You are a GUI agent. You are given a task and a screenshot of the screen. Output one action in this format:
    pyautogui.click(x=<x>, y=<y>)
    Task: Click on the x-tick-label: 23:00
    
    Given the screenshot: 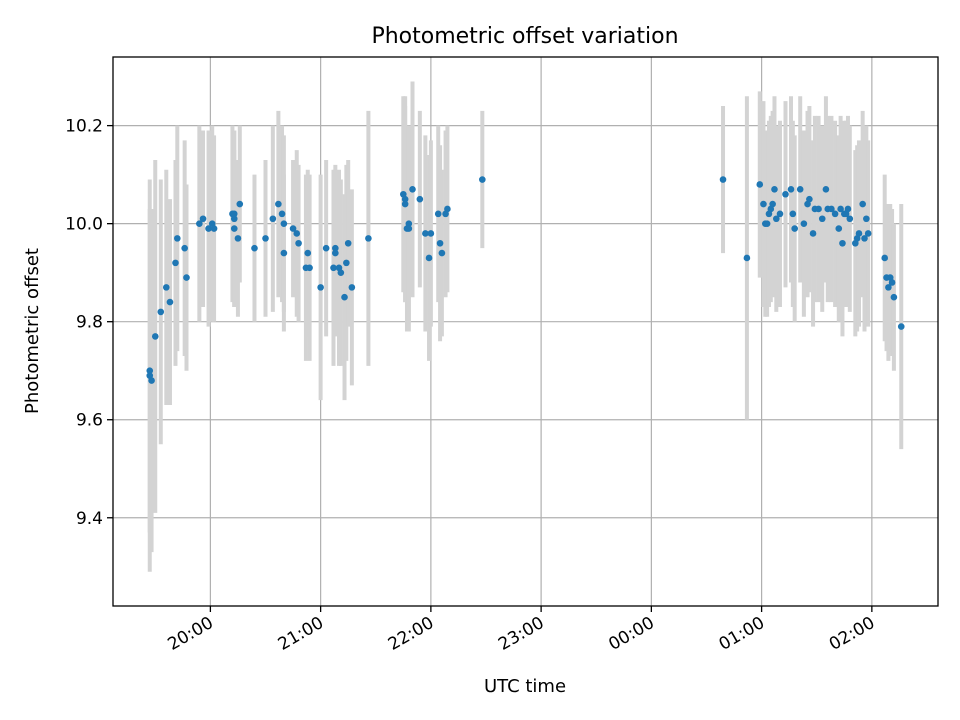 What is the action you would take?
    pyautogui.click(x=521, y=634)
    